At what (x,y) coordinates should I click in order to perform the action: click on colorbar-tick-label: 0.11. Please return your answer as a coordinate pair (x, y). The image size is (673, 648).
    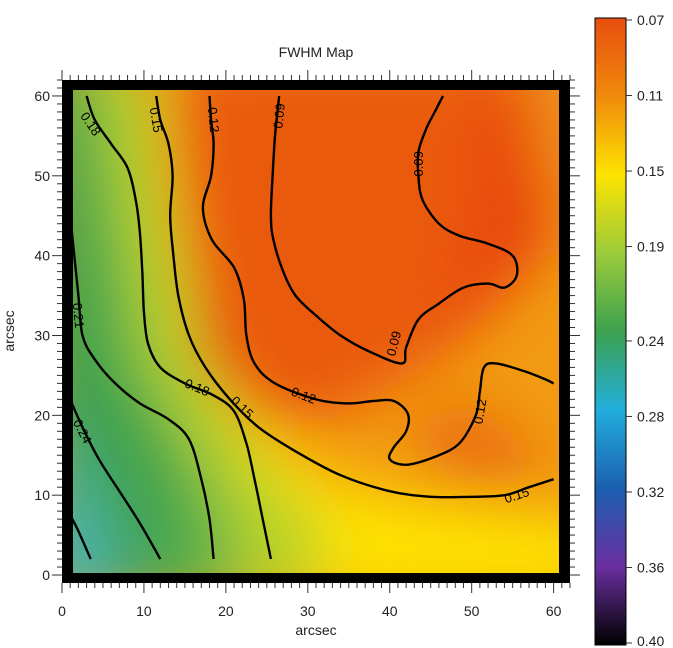
    Looking at the image, I should click on (650, 96).